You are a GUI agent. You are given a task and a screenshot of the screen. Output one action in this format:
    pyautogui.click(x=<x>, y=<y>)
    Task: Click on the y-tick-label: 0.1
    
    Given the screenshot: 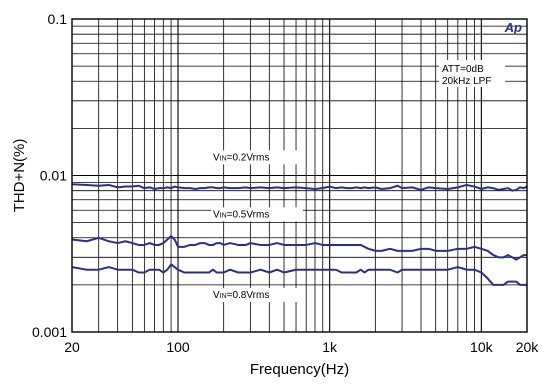 What is the action you would take?
    pyautogui.click(x=58, y=19)
    